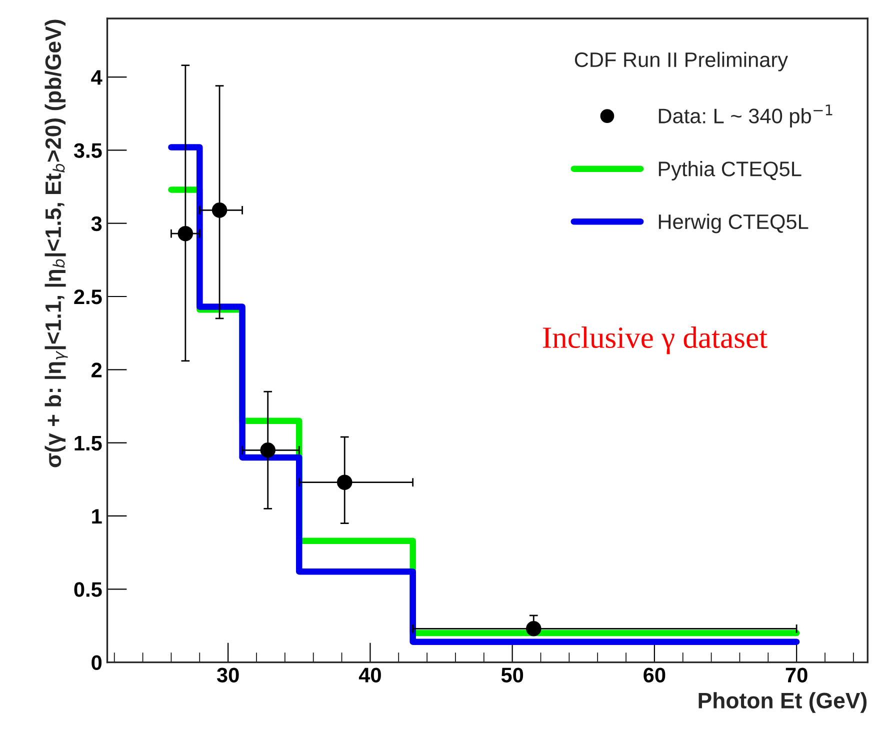 The height and width of the screenshot is (740, 872). I want to click on y-tick-label: 2, so click(97, 370).